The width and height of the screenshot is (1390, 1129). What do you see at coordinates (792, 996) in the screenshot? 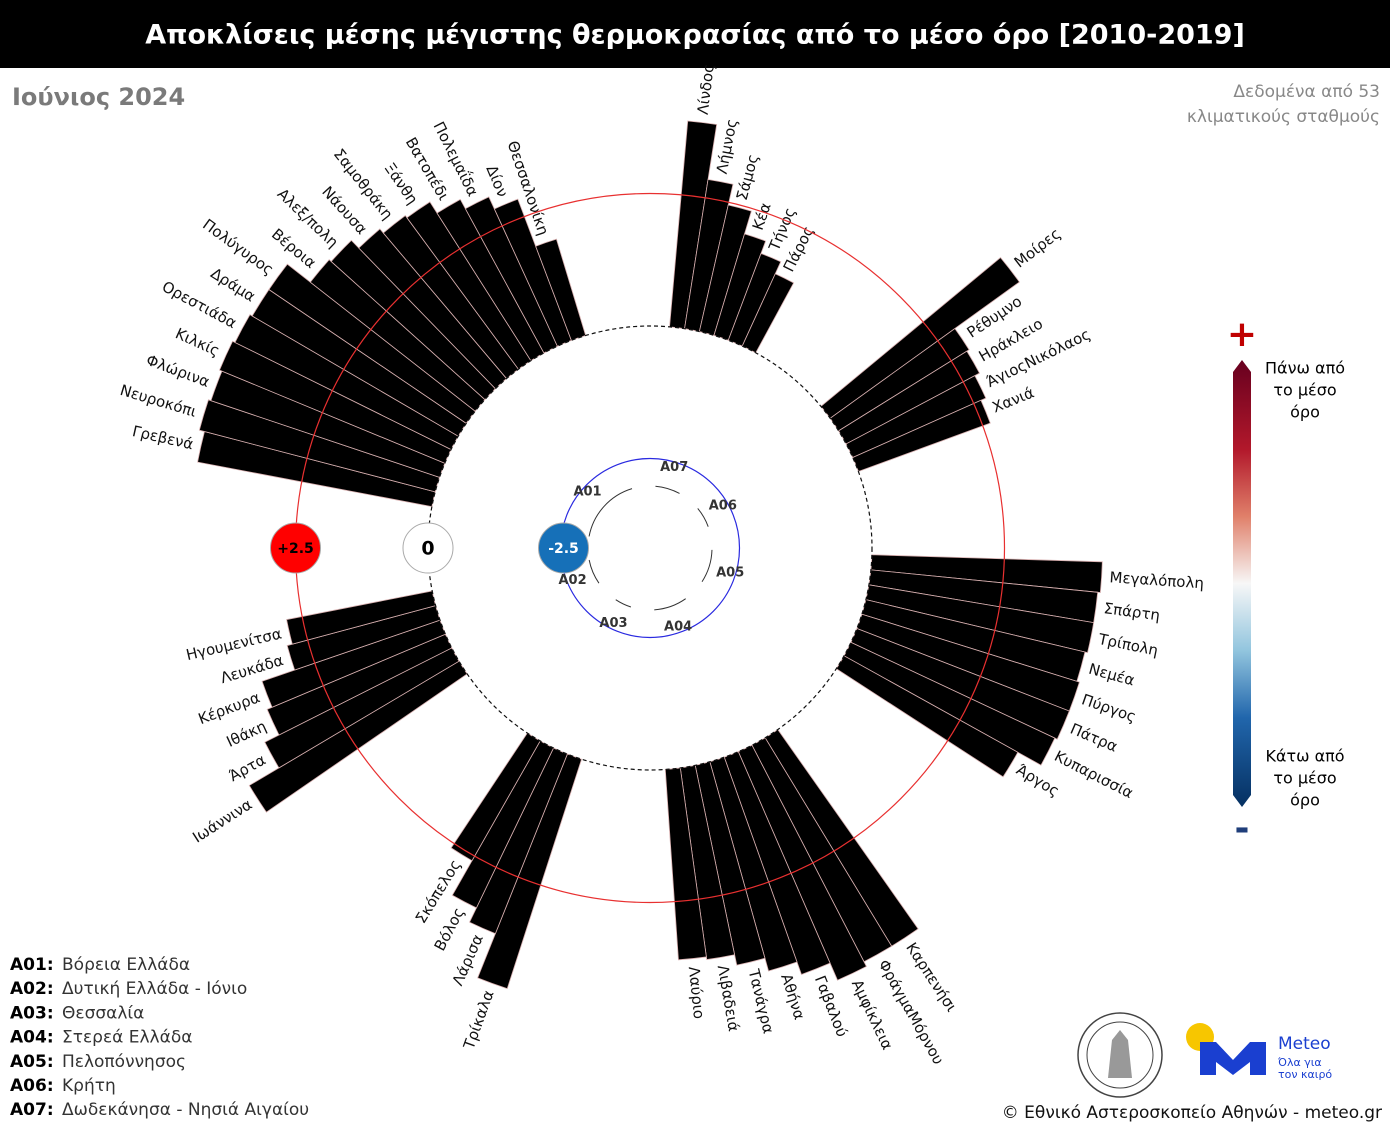
I see `station-label: Αθήνα` at bounding box center [792, 996].